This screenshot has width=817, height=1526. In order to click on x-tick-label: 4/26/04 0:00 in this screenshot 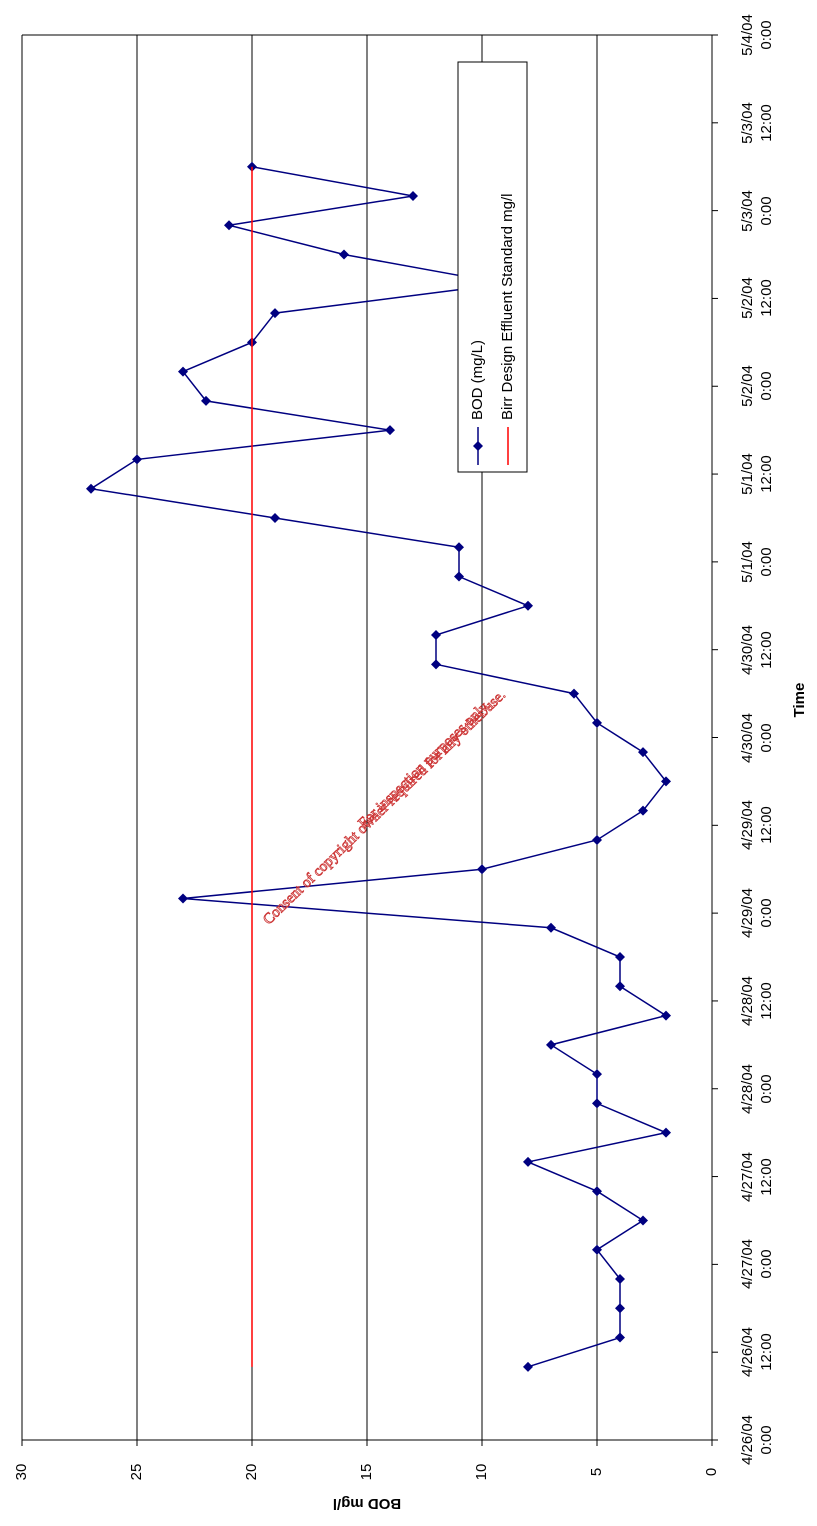, I will do `click(757, 1440)`.